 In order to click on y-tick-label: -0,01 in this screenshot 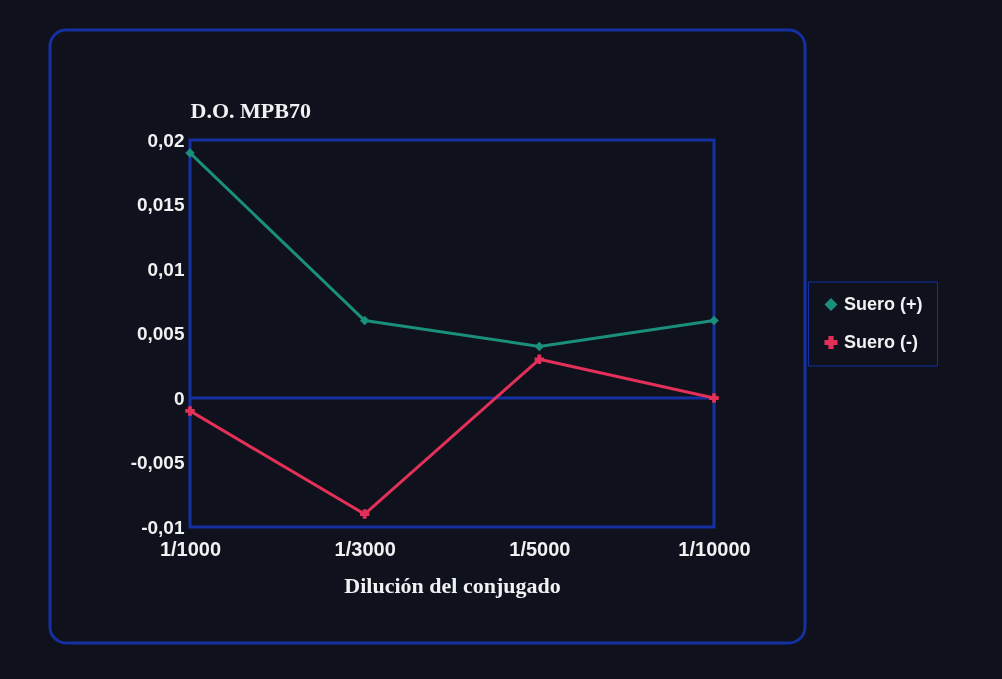, I will do `click(163, 527)`.